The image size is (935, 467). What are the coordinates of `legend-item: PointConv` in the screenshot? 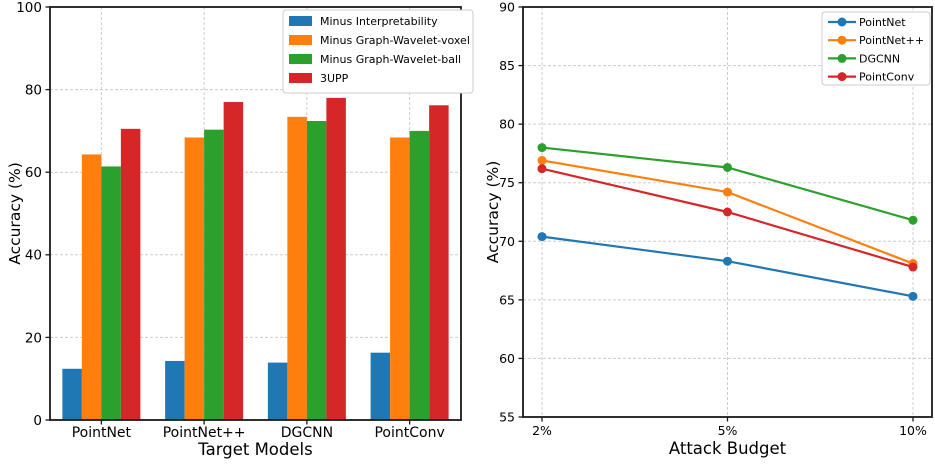 It's located at (871, 77).